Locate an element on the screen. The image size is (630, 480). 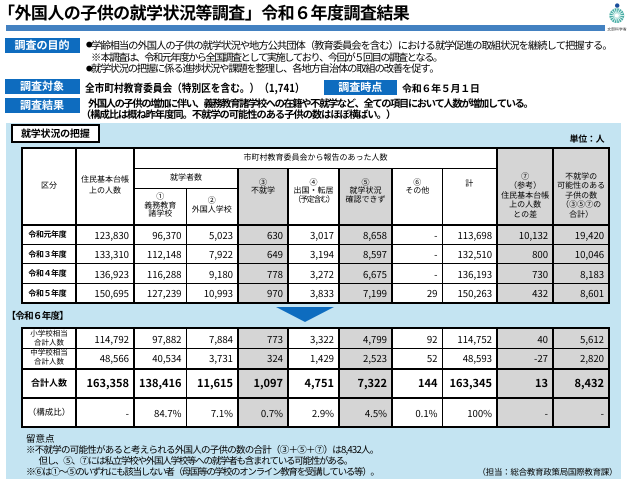
svg-text: 文部科学省 is located at coordinates (617, 30).